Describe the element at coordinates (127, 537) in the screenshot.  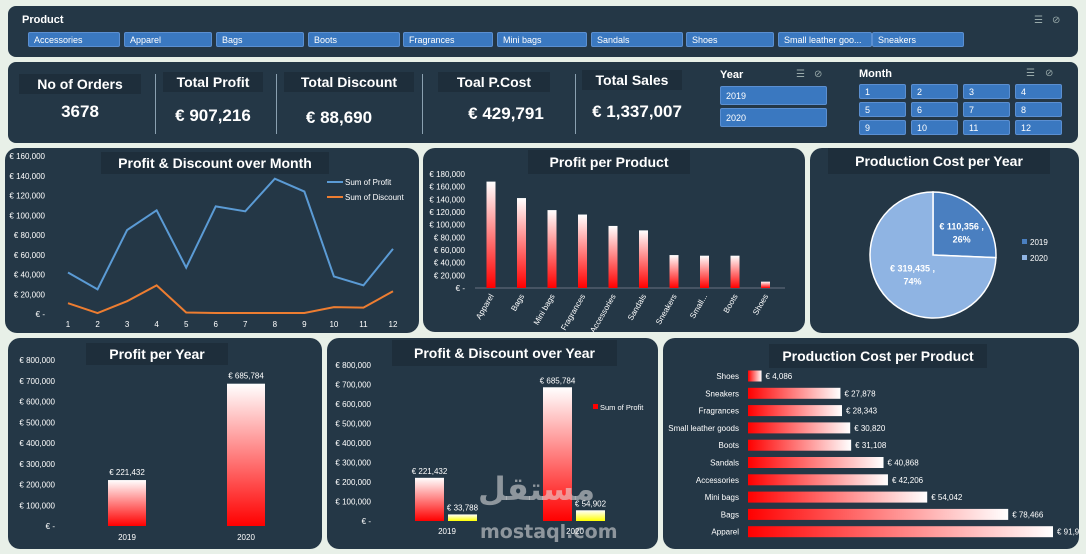
I see `x-tick-label: 2019` at that location.